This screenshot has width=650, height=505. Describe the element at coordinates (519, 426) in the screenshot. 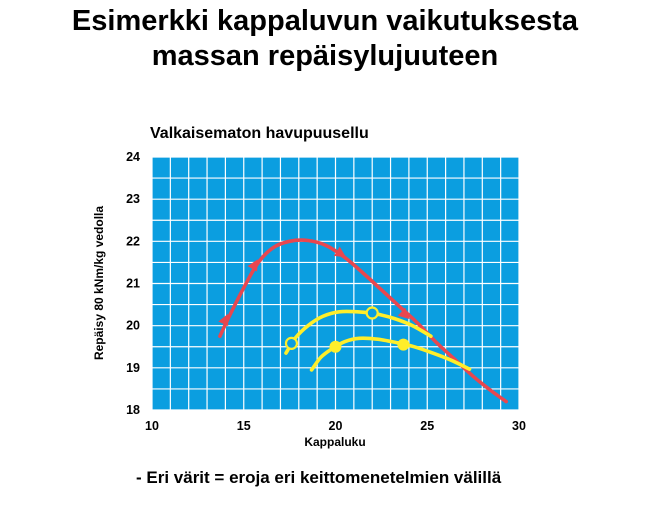

I see `x-tick-label: 30` at that location.